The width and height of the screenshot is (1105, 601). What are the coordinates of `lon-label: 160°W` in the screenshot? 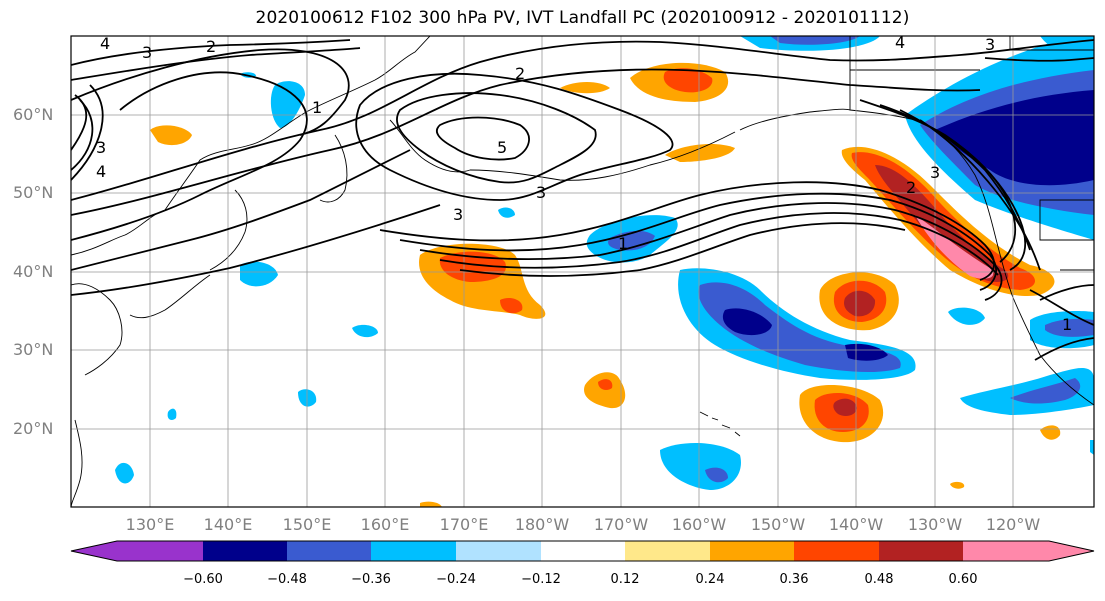 It's located at (699, 524).